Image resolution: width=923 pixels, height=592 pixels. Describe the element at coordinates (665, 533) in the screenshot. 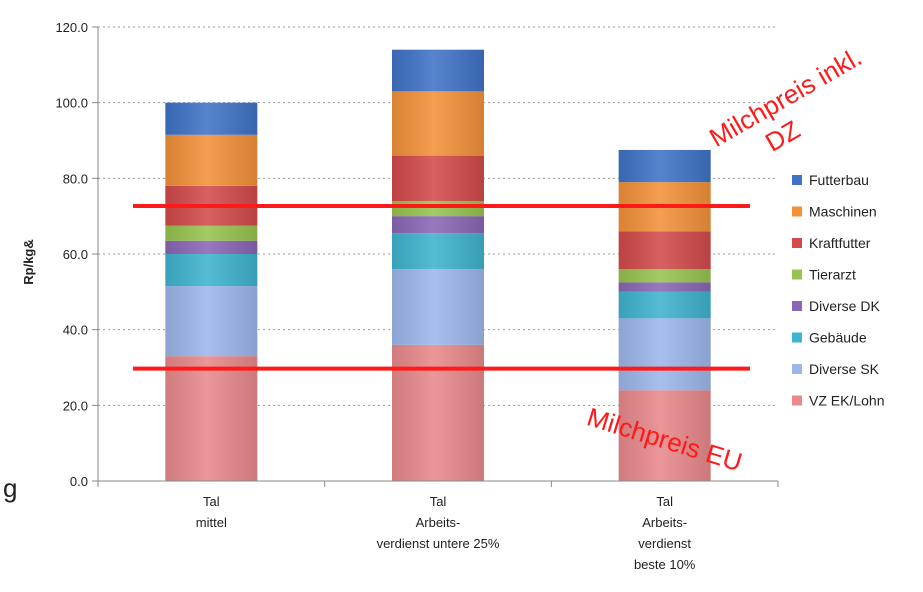

I see `x-category-label: Tal Arbeits-verdienst beste 10%` at that location.